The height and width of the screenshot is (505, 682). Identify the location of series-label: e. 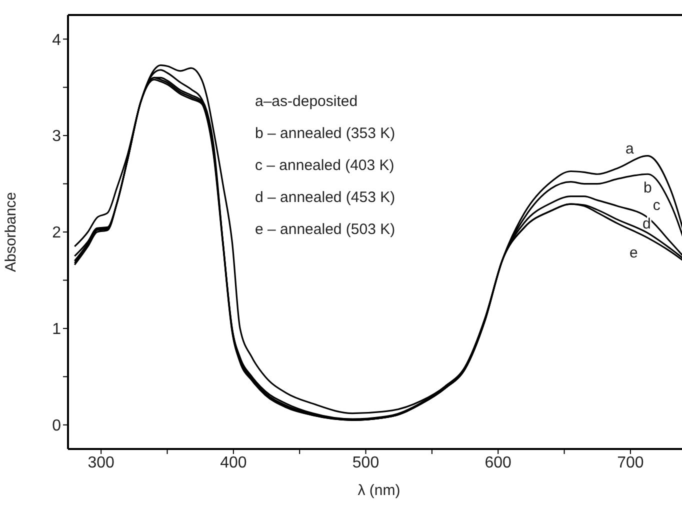
(633, 253).